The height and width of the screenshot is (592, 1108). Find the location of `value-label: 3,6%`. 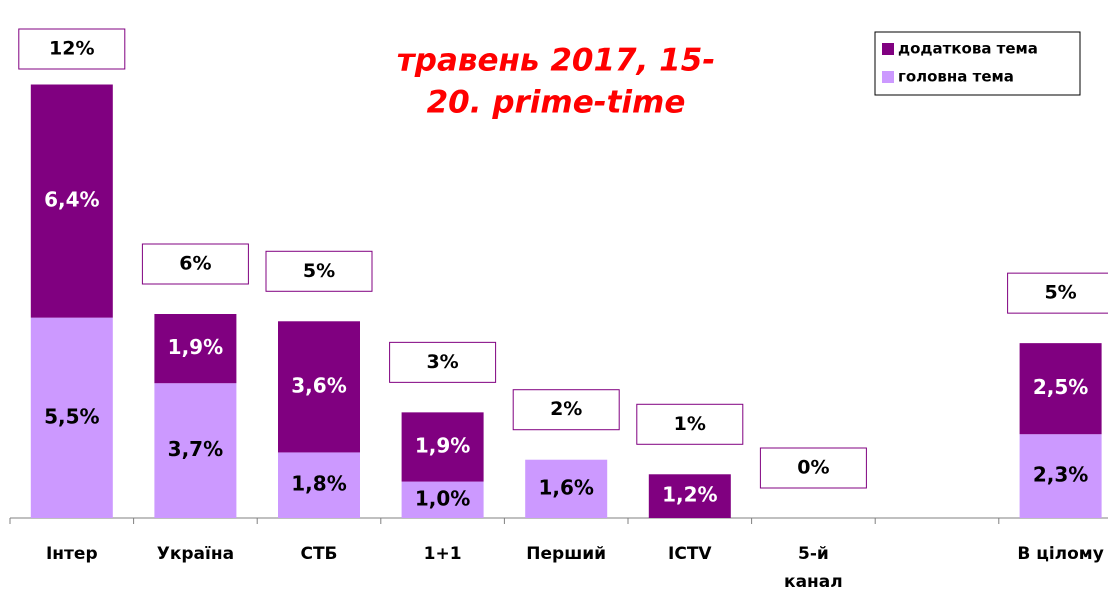

value-label: 3,6% is located at coordinates (318, 385).